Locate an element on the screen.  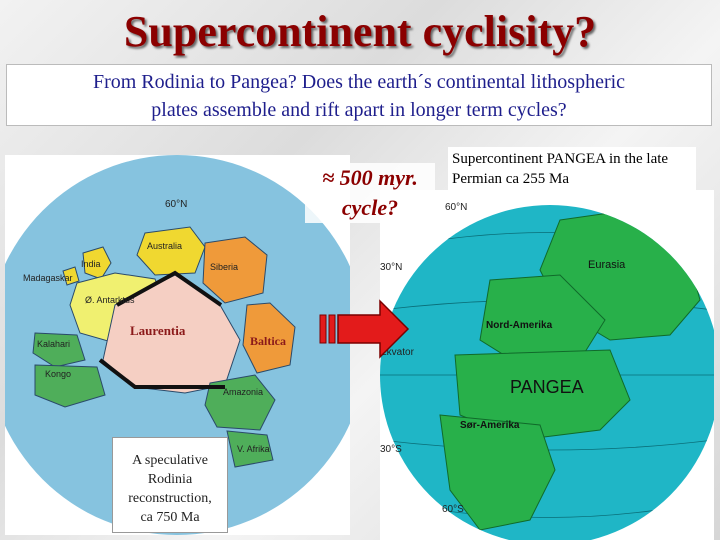
rodinia-lat60-label: 60°N is located at coordinates (176, 204).